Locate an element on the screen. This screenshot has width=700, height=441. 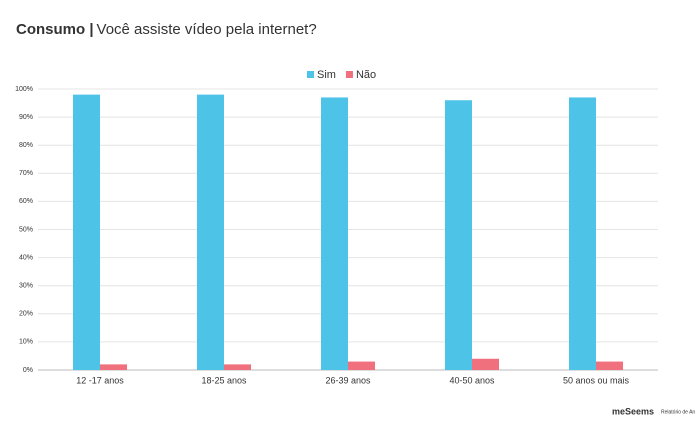
y-tick-label: 20% is located at coordinates (26, 314).